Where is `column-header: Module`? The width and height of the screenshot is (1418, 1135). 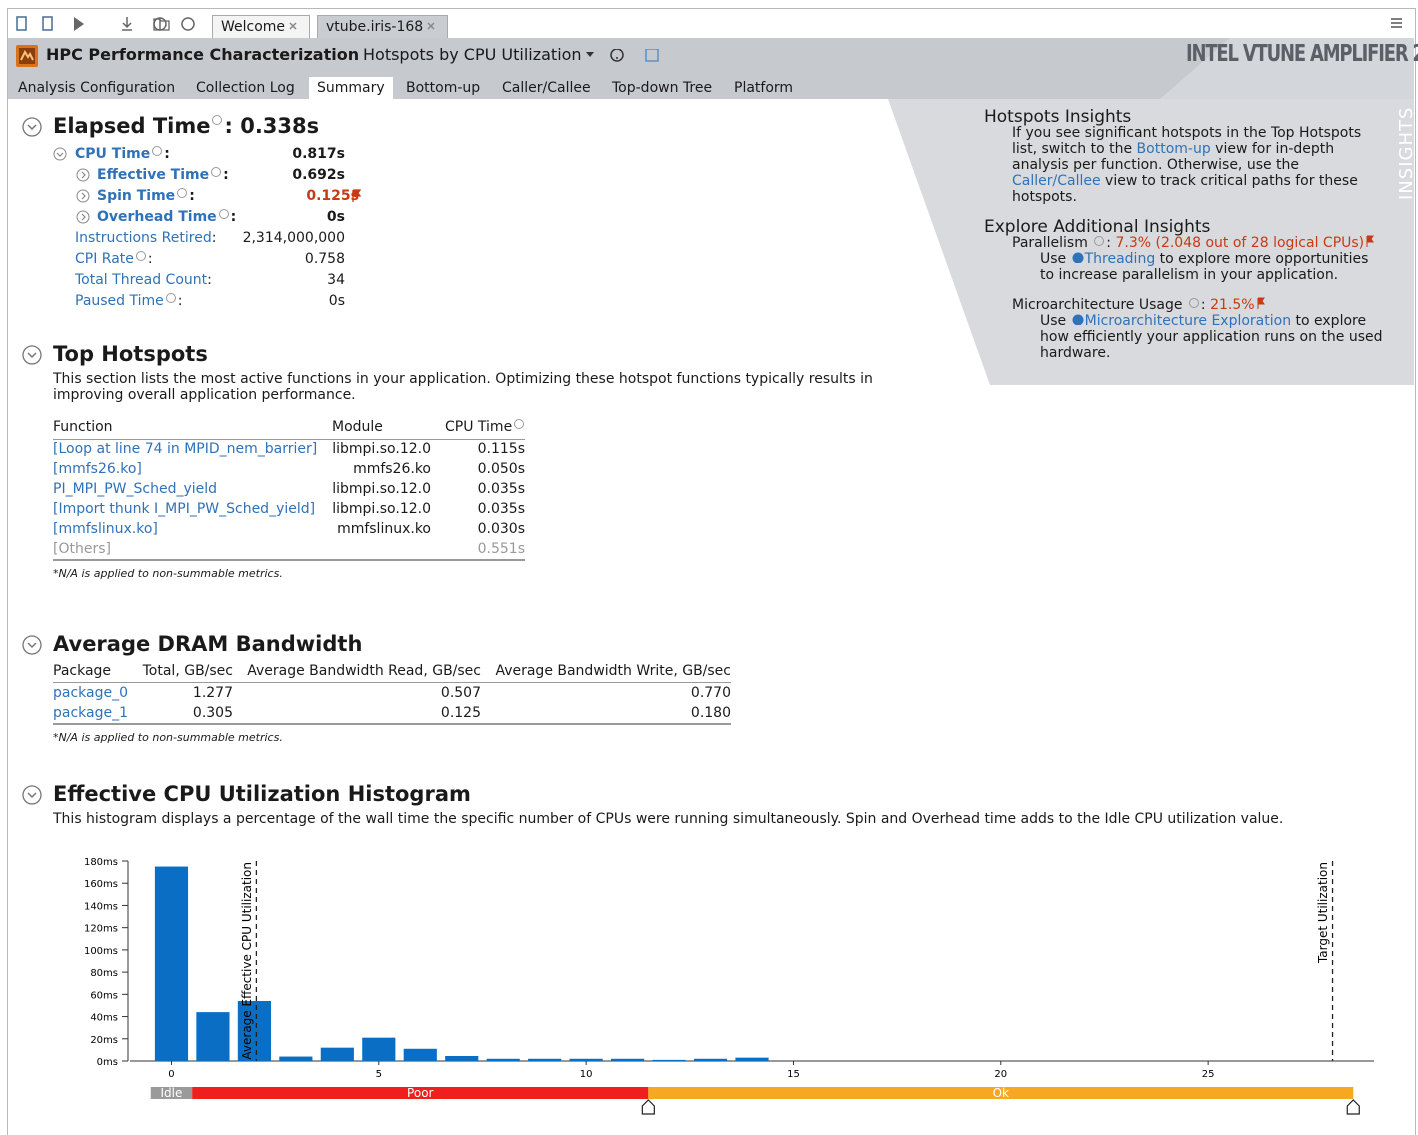
column-header: Module is located at coordinates (357, 427).